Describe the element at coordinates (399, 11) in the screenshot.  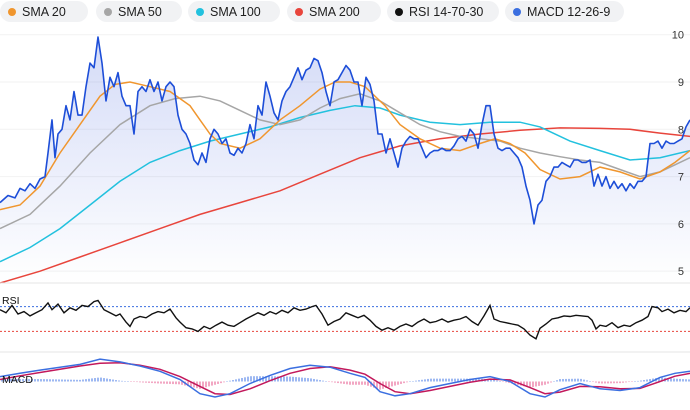
I see `legend-rsi-dot` at that location.